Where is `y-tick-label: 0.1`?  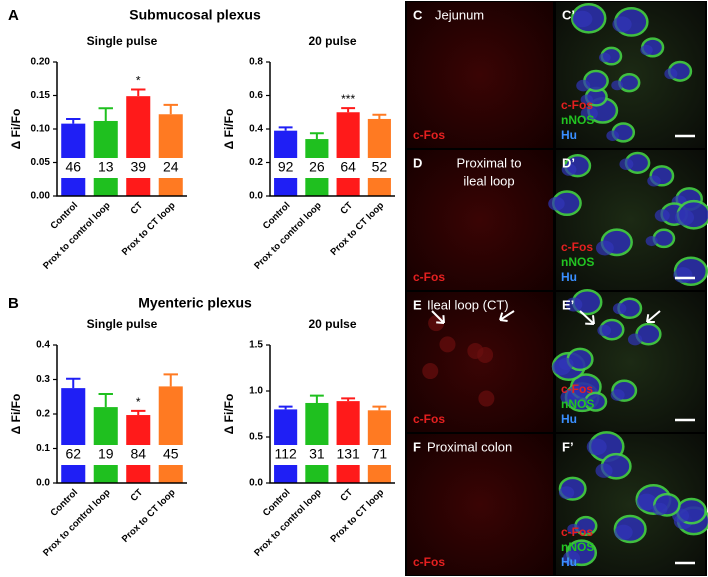 y-tick-label: 0.1 is located at coordinates (43, 448).